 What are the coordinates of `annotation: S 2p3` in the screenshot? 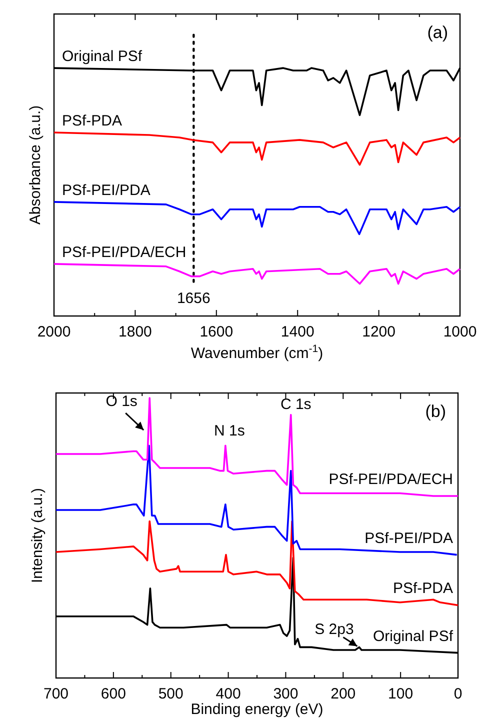 It's located at (334, 629).